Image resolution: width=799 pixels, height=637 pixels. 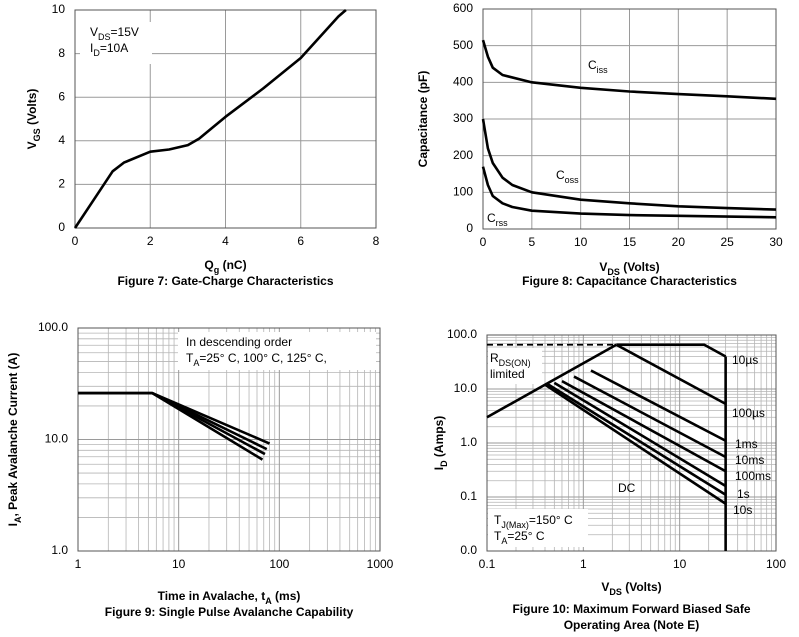 I want to click on x-axis-label: VDS (Volts), so click(x=629, y=268).